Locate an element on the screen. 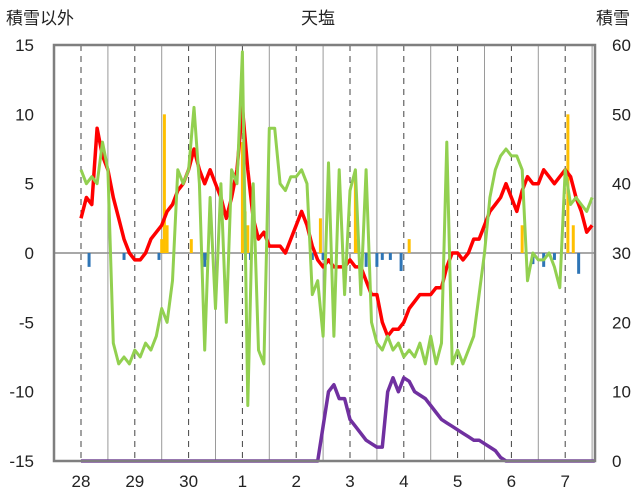  right-tick-label: 30 is located at coordinates (621, 253).